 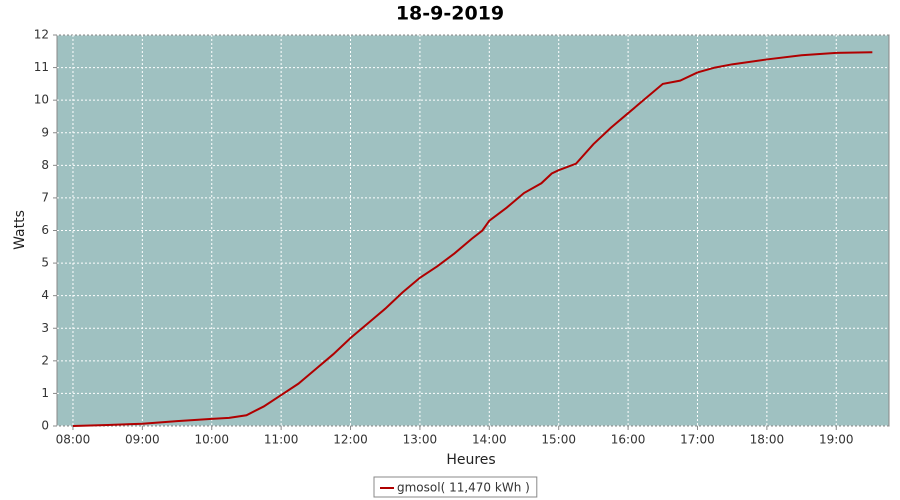 I want to click on x-tick-label: 18:00, so click(x=767, y=440).